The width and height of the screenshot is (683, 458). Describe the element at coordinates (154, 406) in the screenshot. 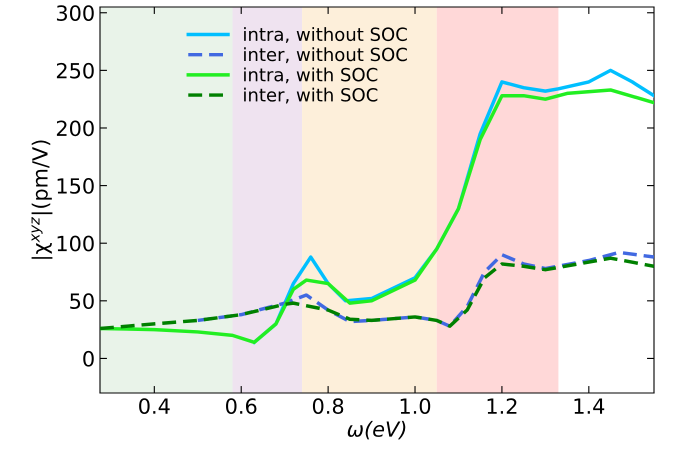

I see `x-tick-label: 0.4` at that location.